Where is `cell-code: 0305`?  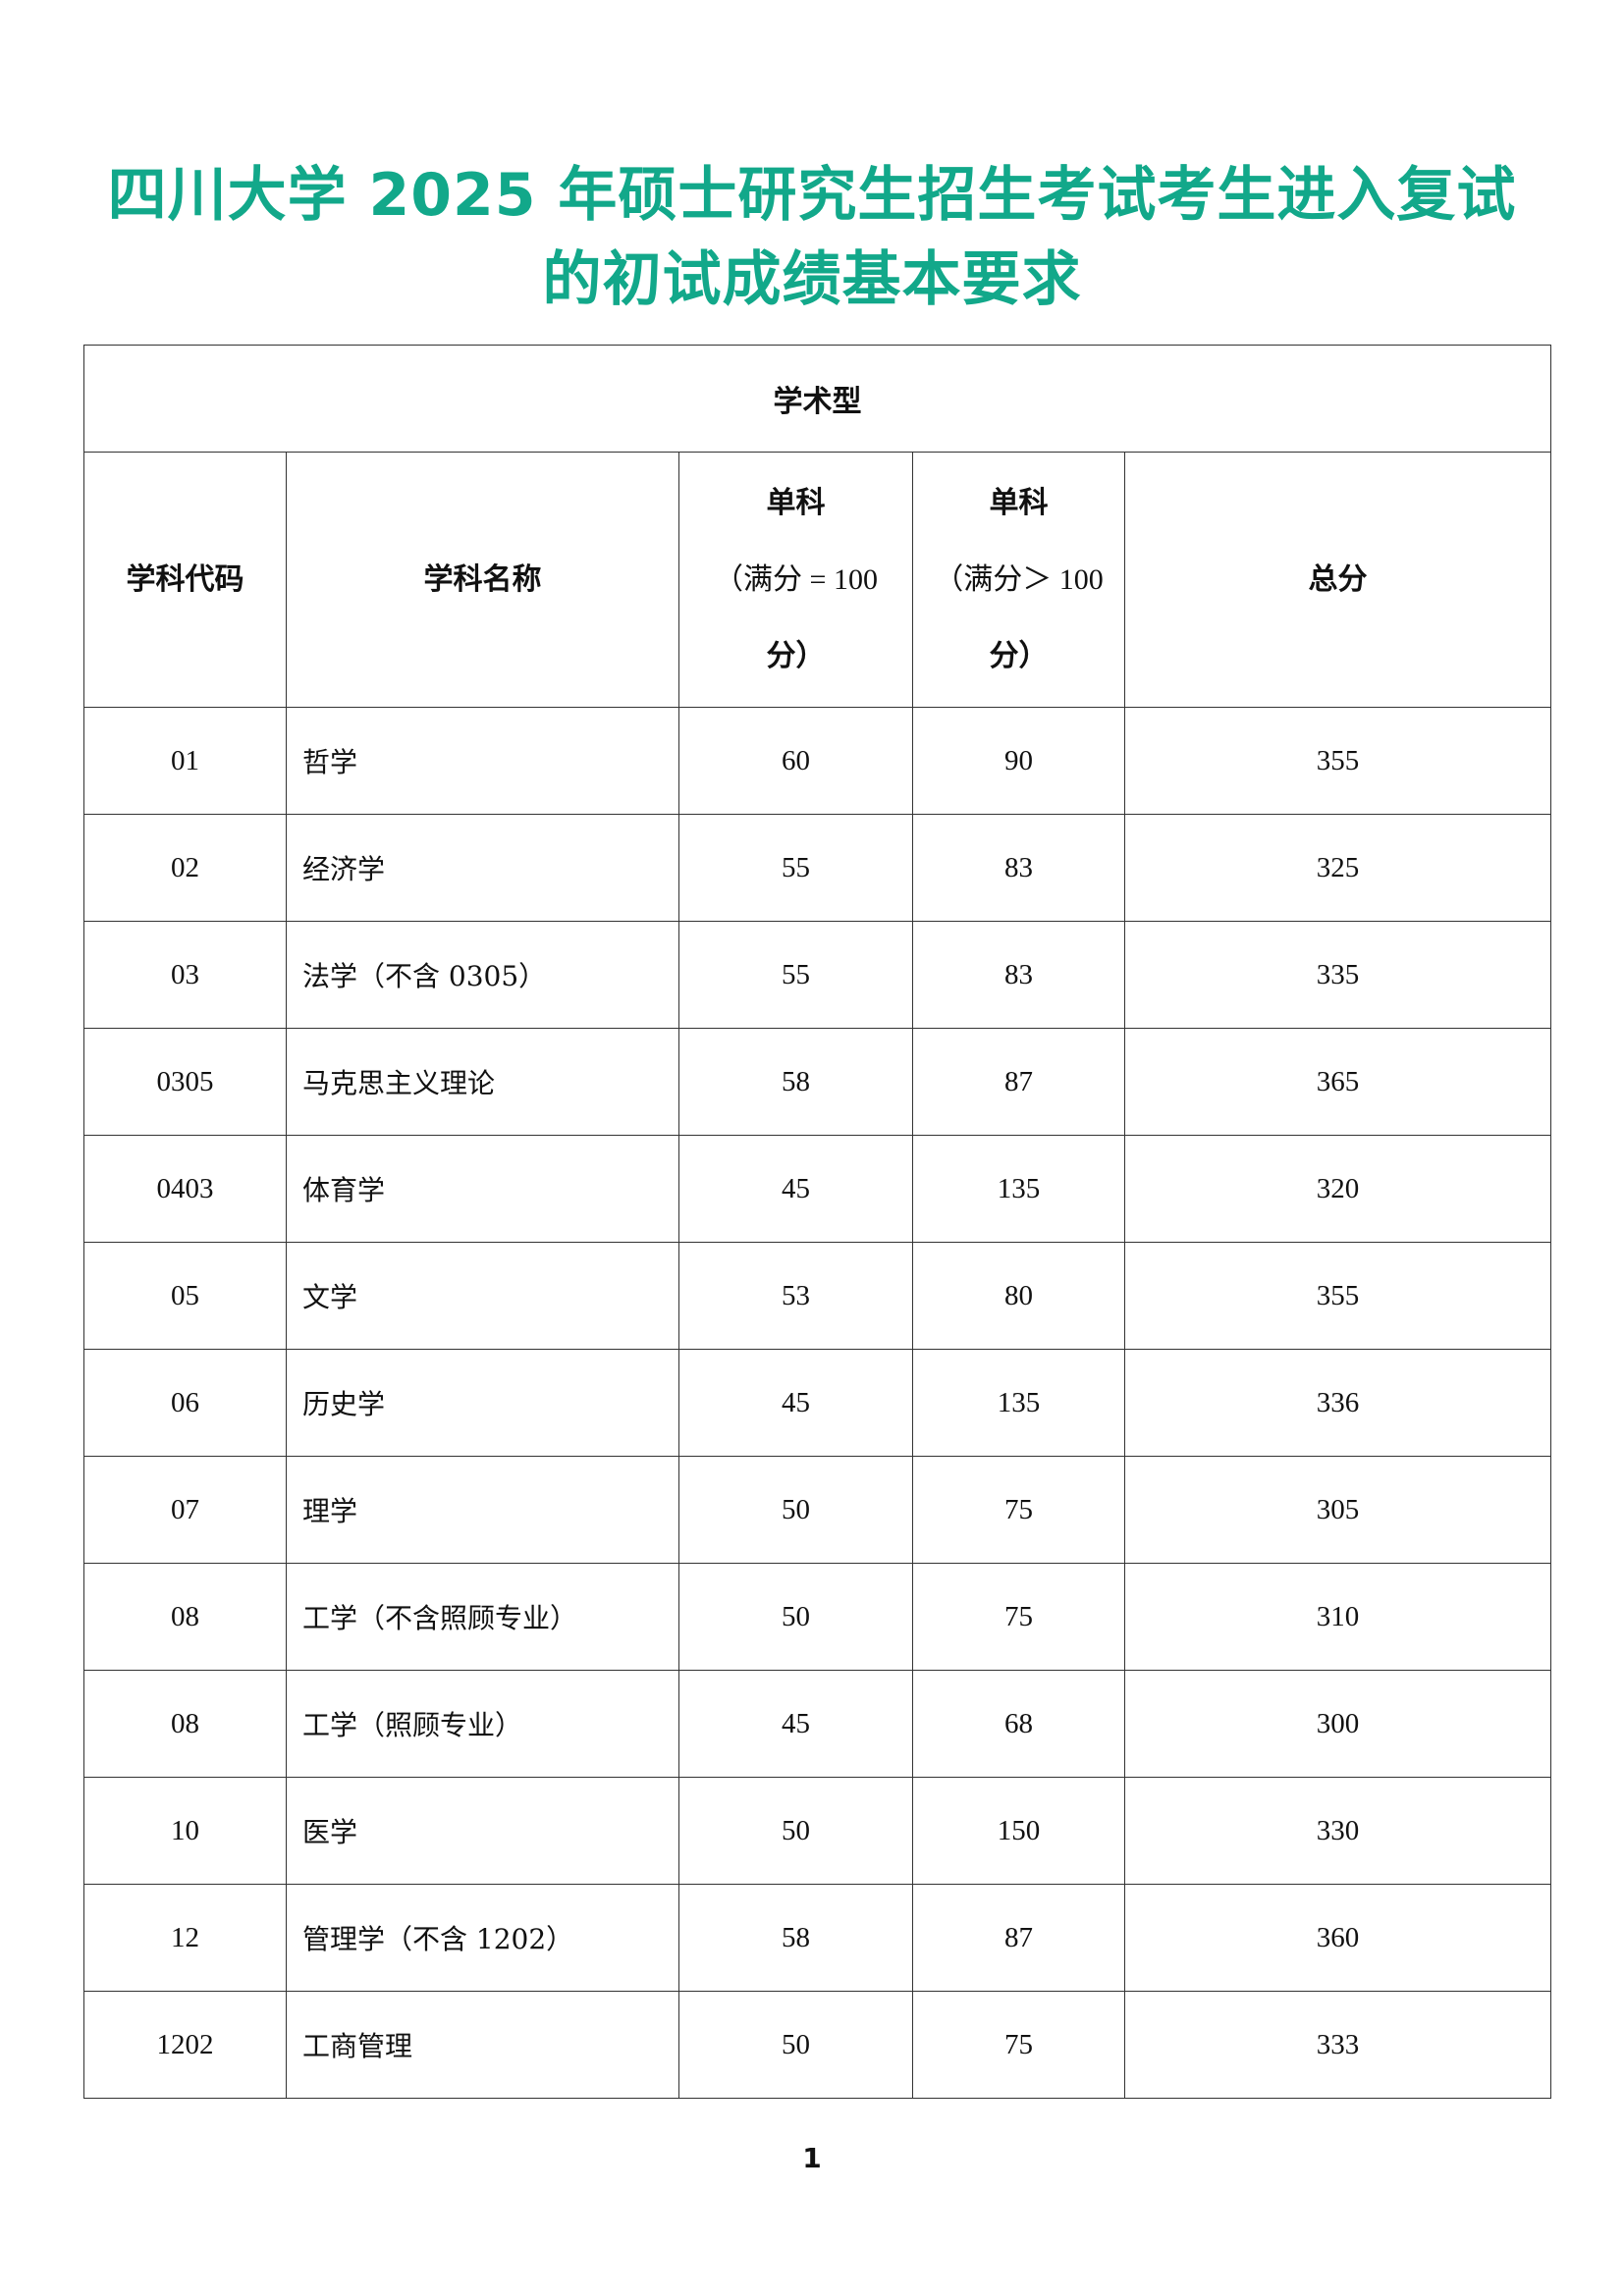 cell-code: 0305 is located at coordinates (185, 1082).